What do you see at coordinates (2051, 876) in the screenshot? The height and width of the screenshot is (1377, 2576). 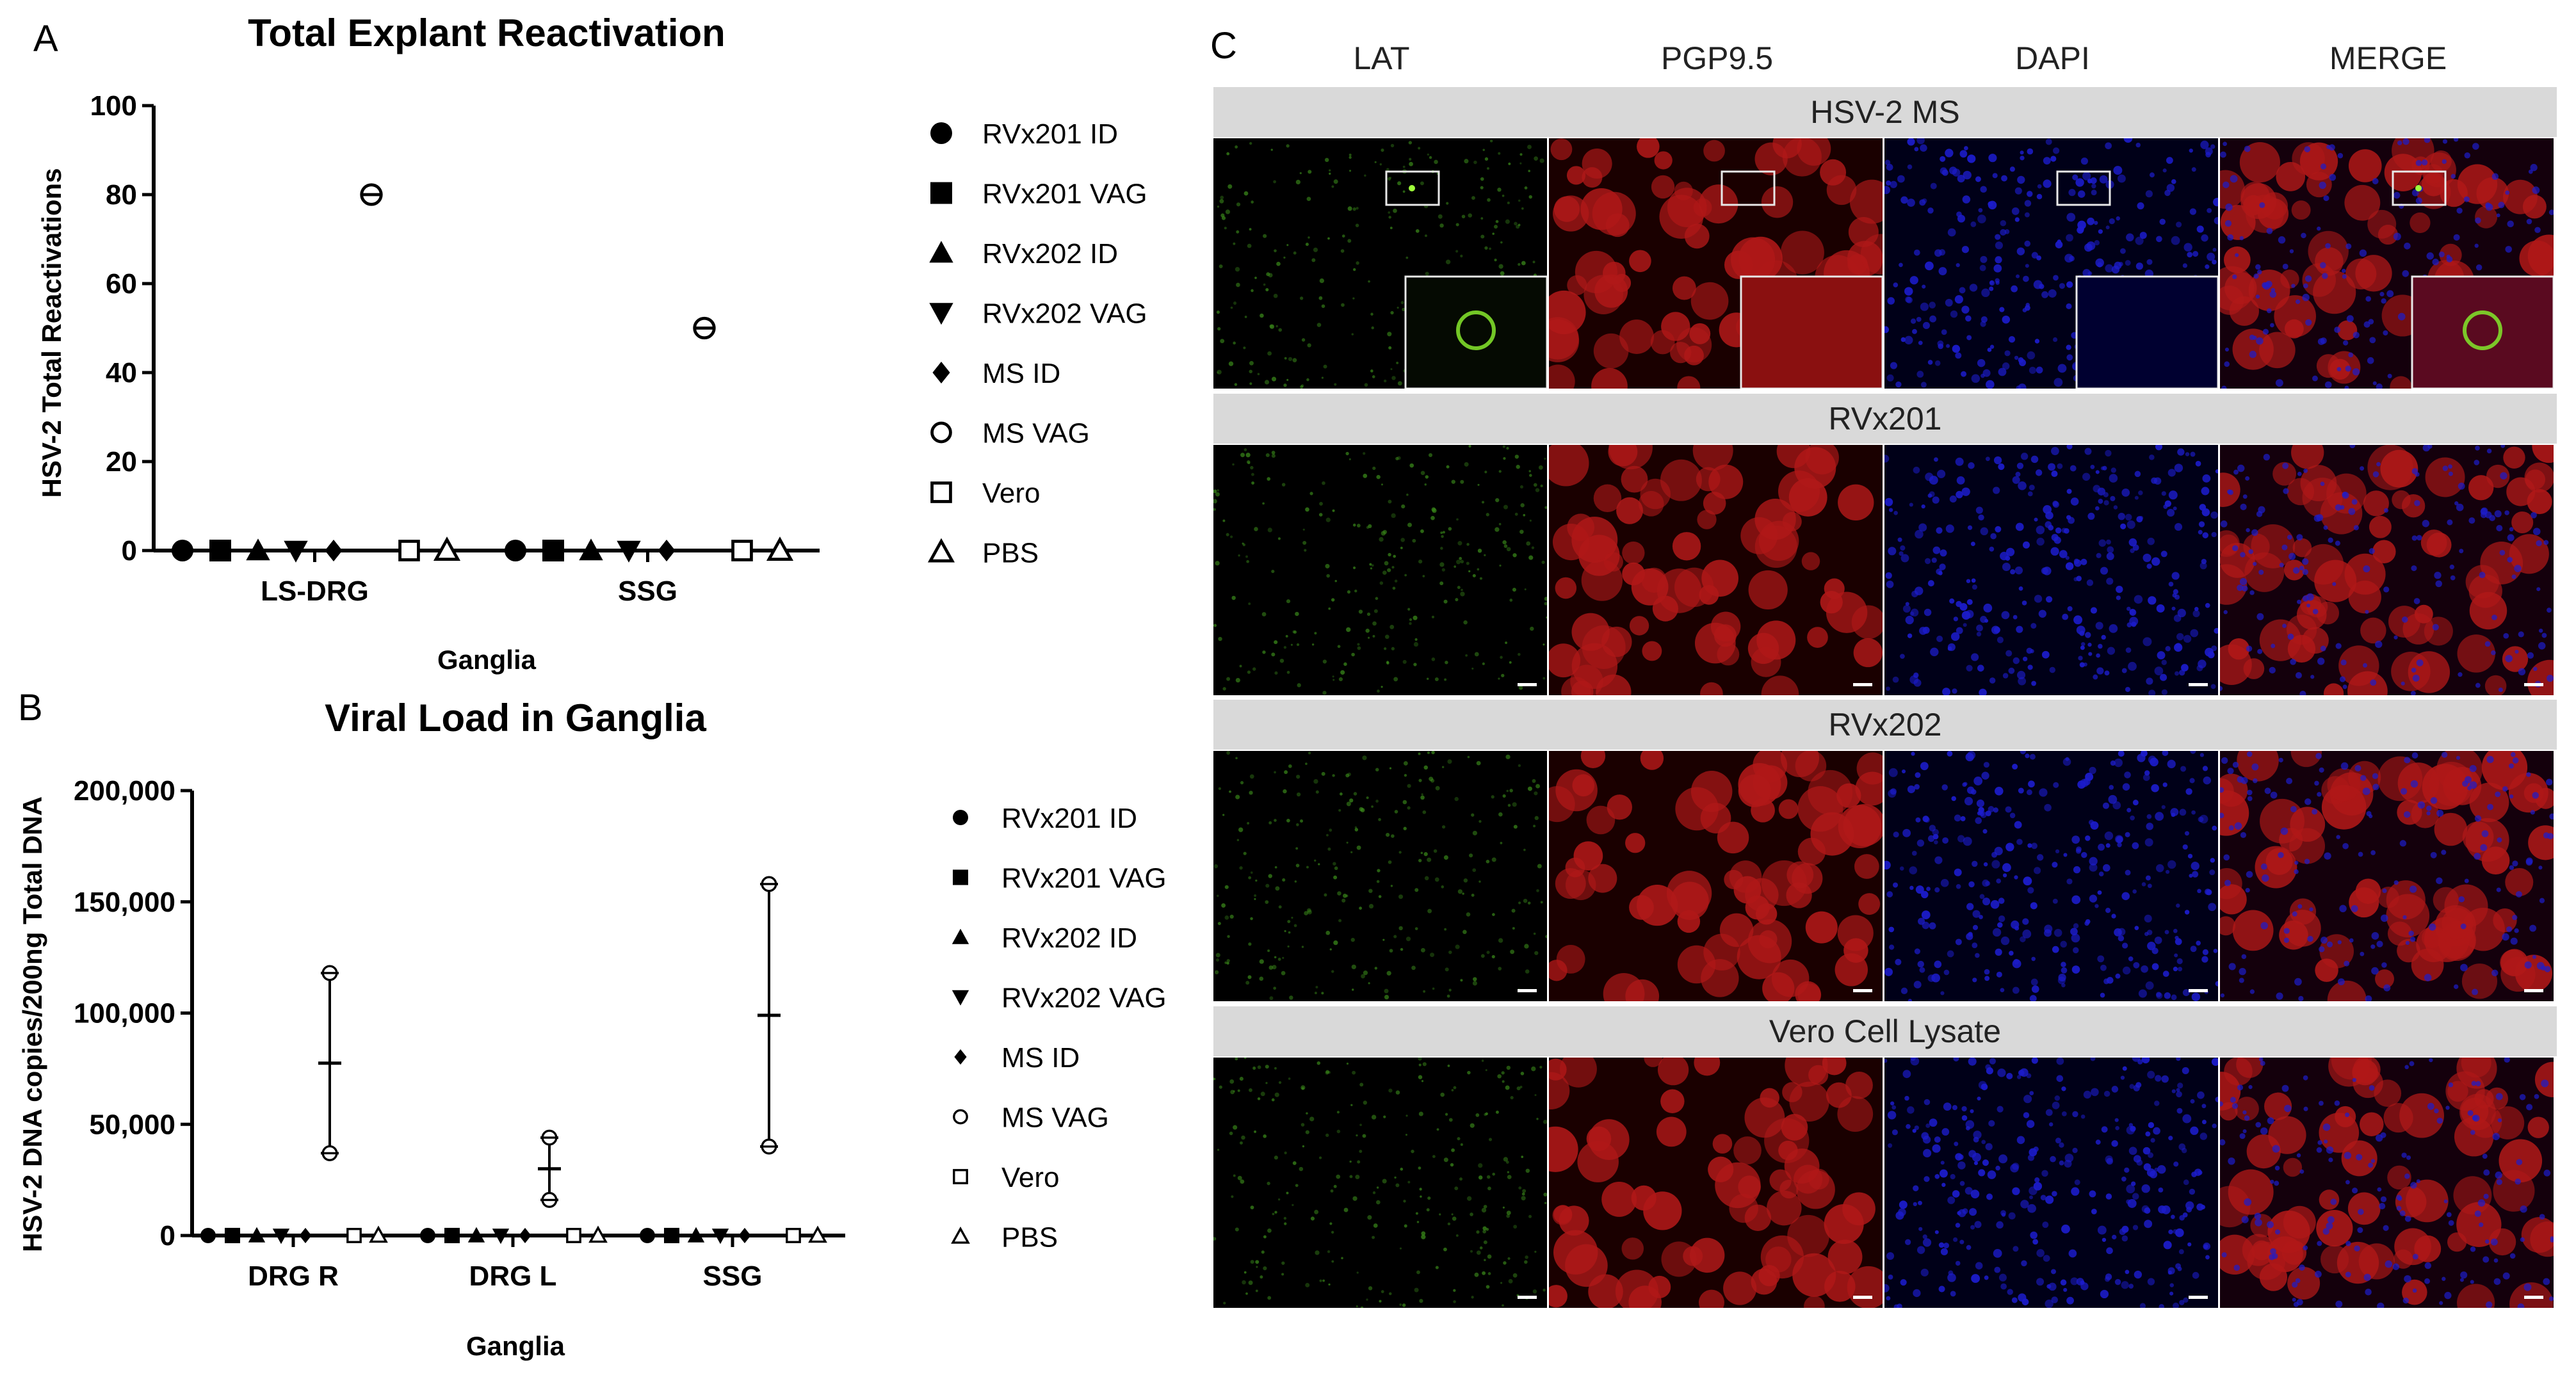 I see `tile-background` at bounding box center [2051, 876].